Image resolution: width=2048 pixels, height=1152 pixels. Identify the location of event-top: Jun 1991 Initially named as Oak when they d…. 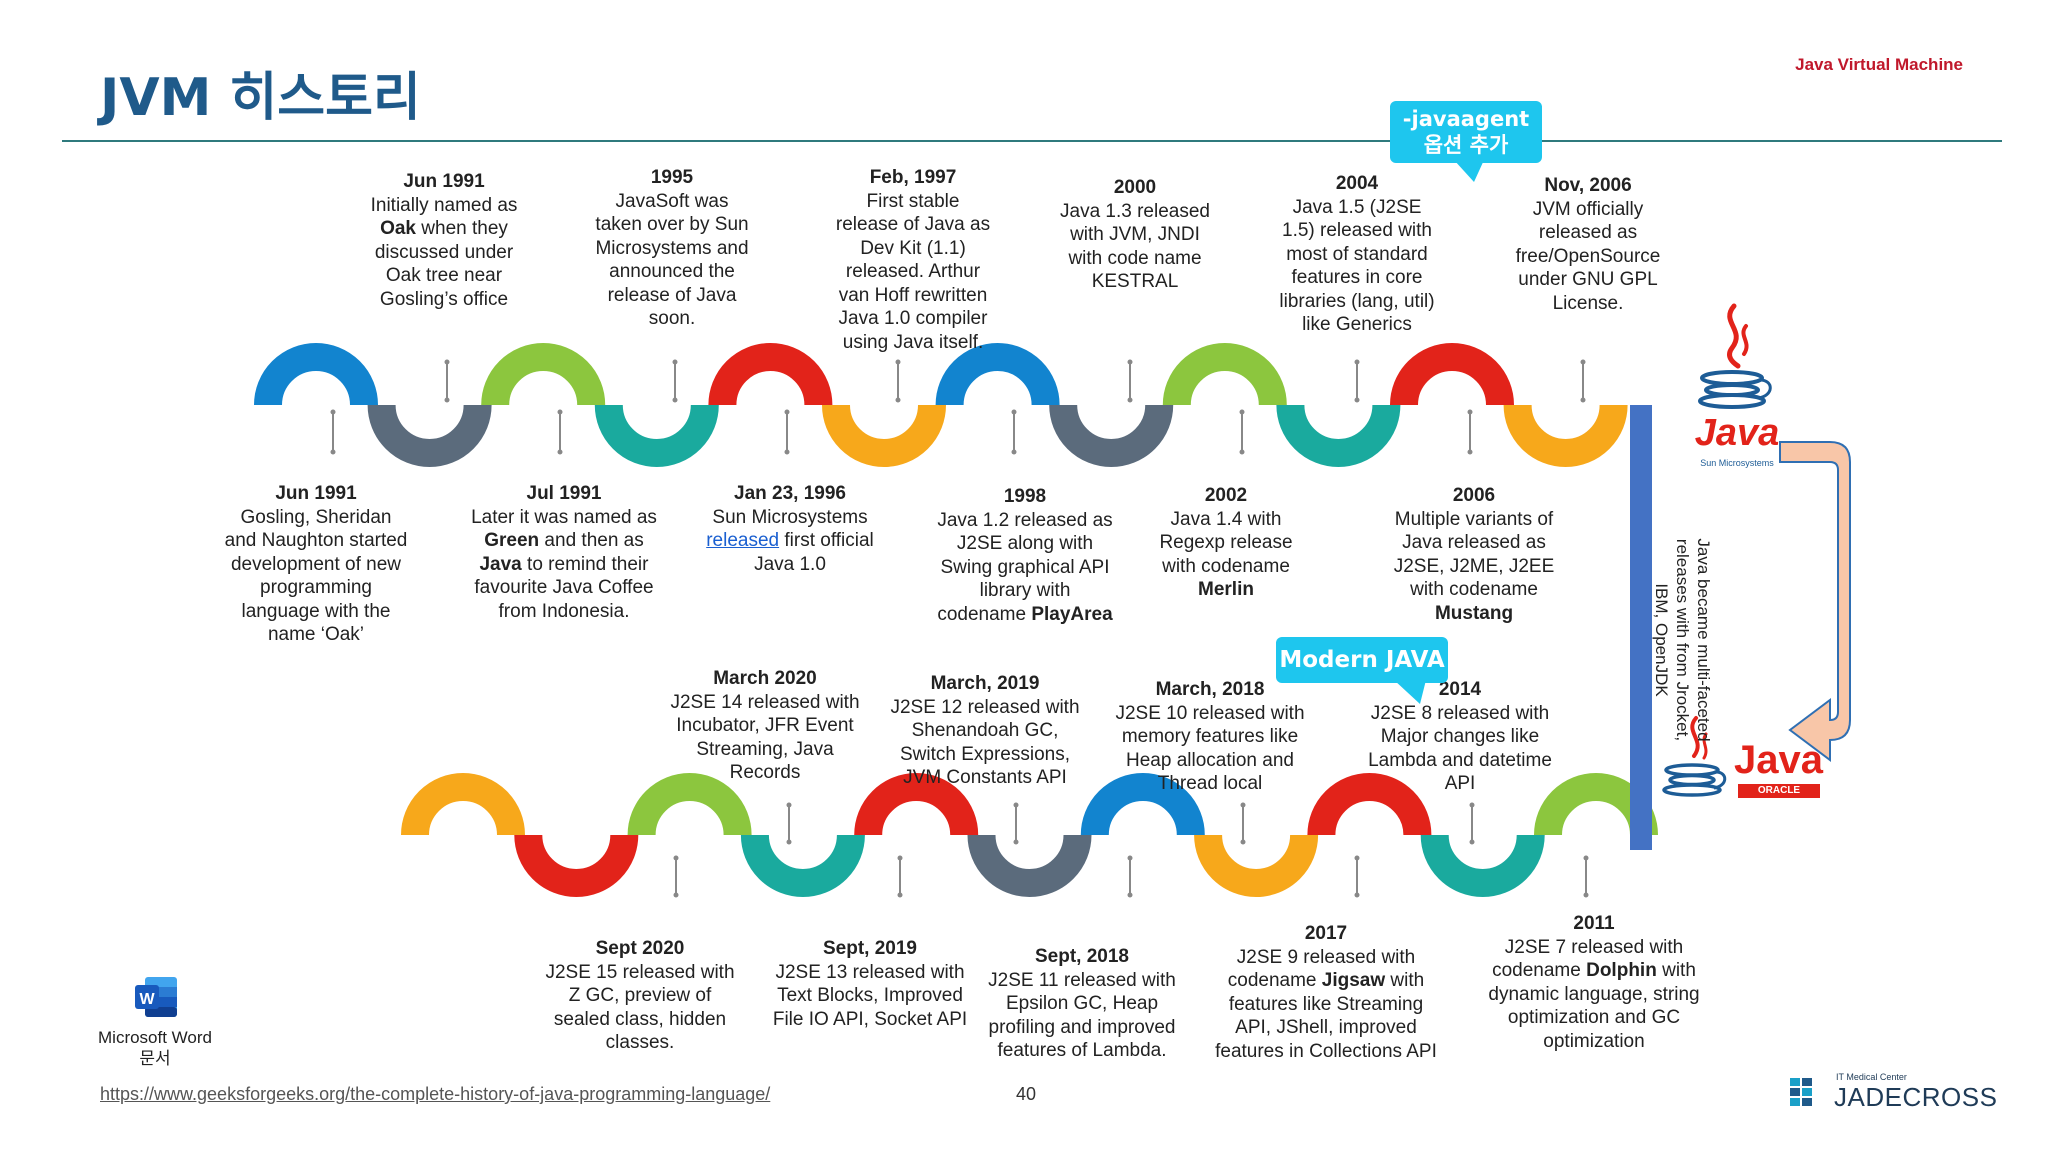
(444, 240).